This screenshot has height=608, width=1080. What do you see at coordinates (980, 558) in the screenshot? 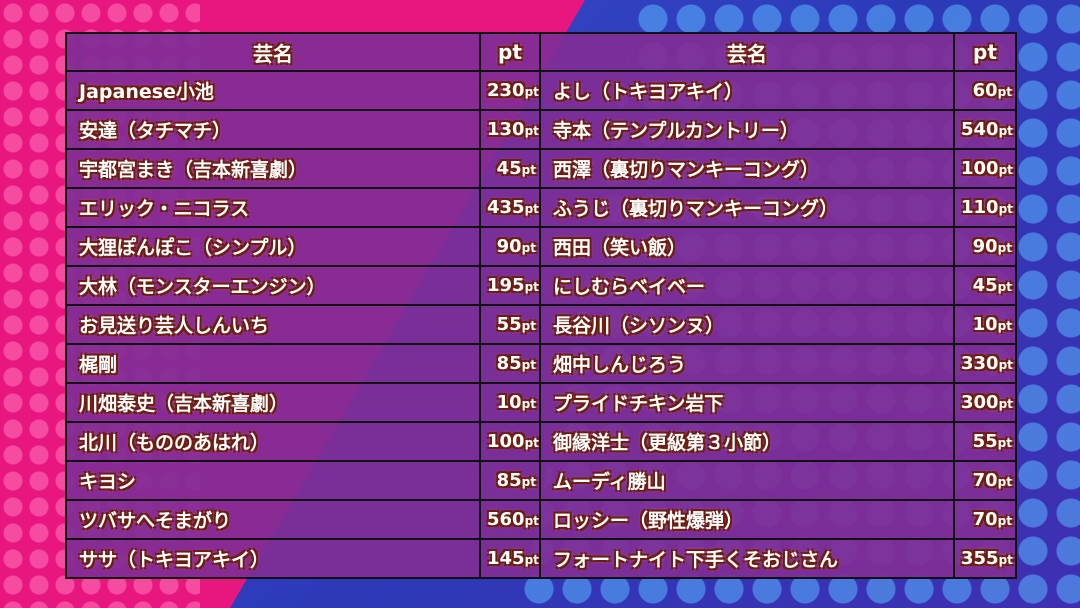
I see `points-value: 355` at bounding box center [980, 558].